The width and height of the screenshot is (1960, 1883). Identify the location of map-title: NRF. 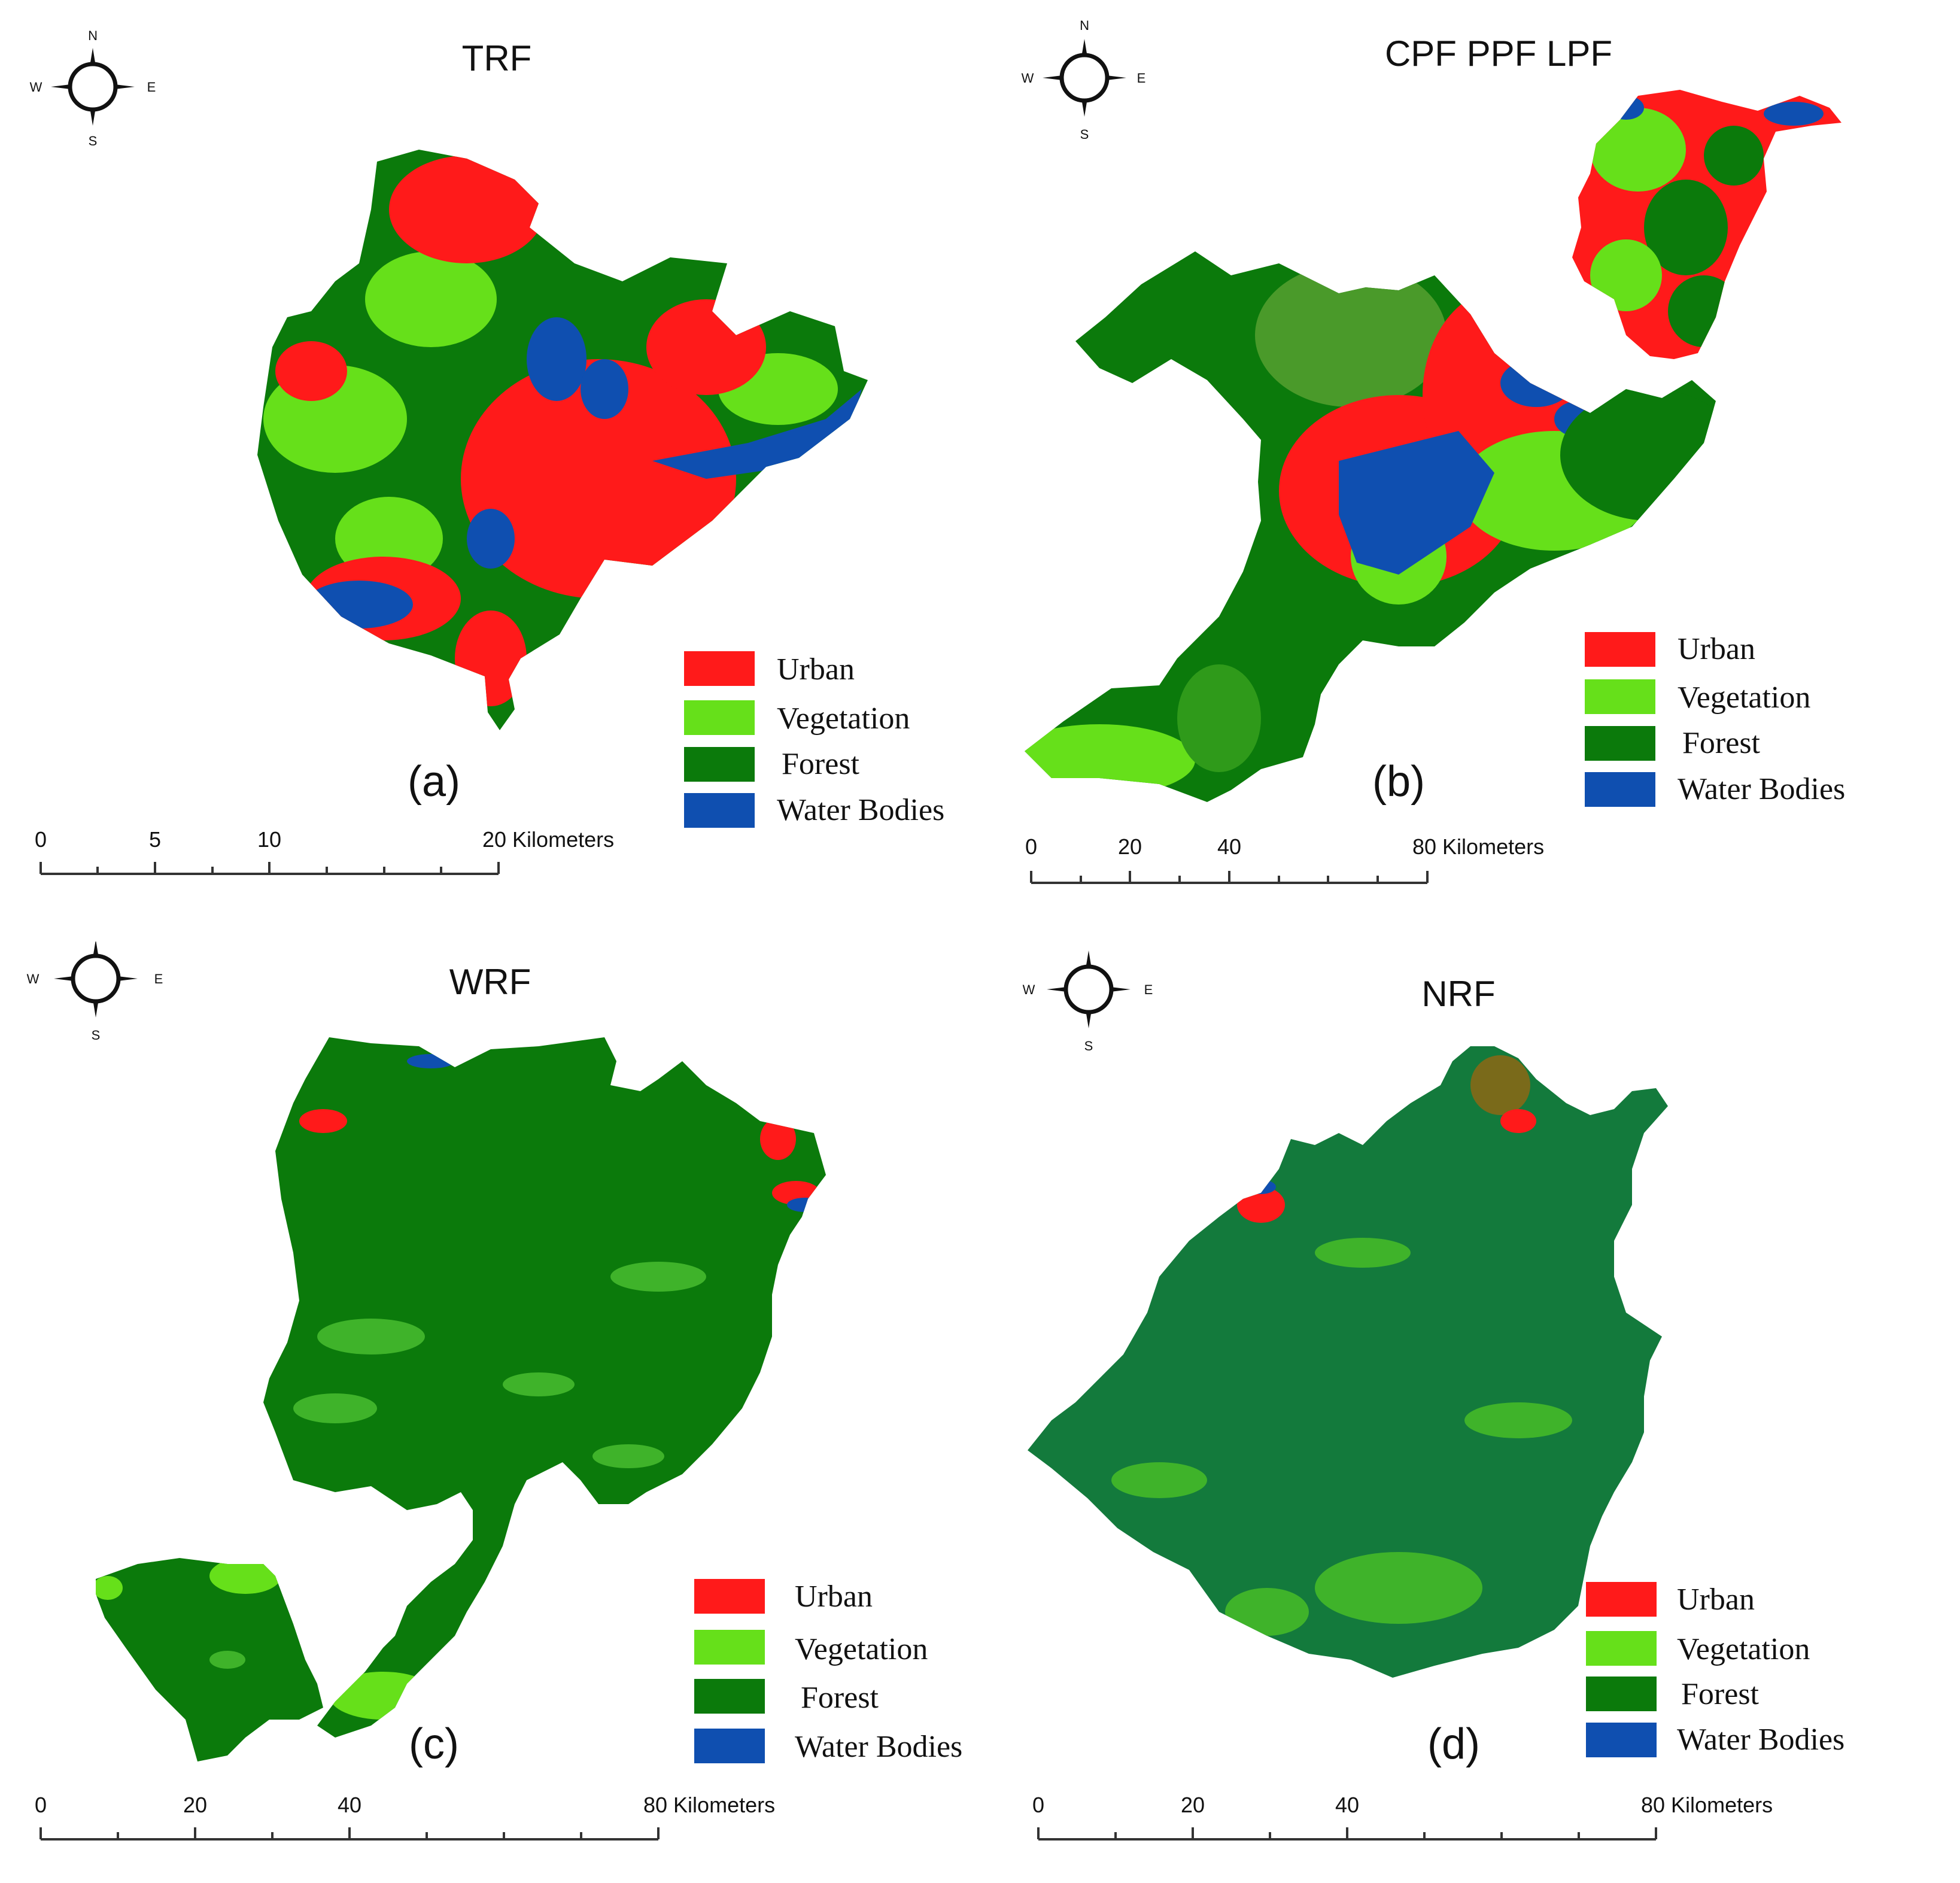
(1458, 994).